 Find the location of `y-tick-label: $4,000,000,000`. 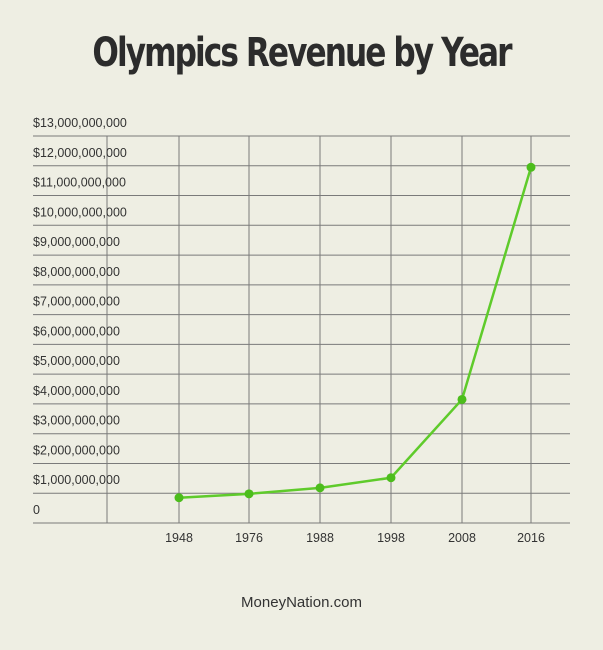

y-tick-label: $4,000,000,000 is located at coordinates (76, 391).